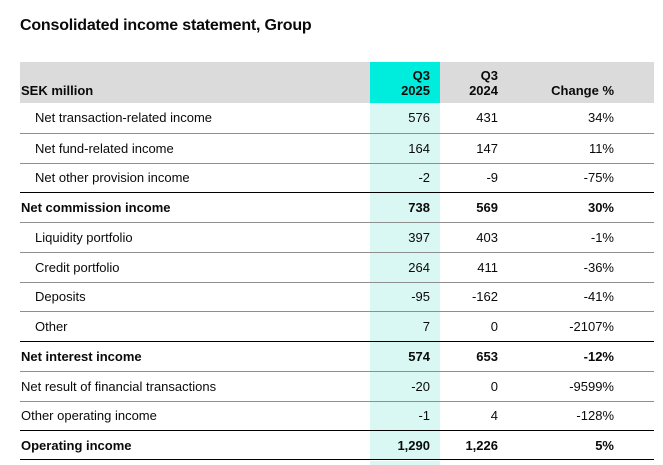  Describe the element at coordinates (487, 237) in the screenshot. I see `value-q3-2024: 403` at that location.